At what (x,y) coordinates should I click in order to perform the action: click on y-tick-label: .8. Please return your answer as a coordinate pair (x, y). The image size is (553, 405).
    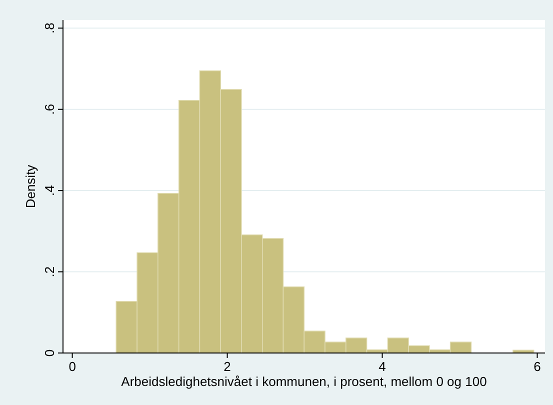
    Looking at the image, I should click on (49, 28).